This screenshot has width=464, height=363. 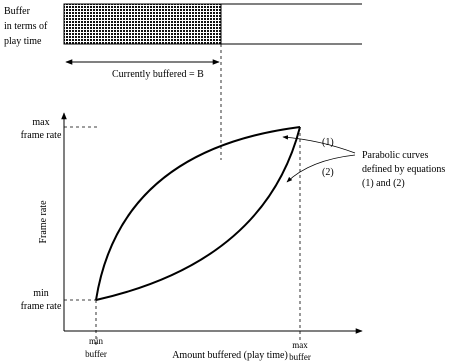 What do you see at coordinates (300, 345) in the screenshot?
I see `max-buffer-label-line-1: max` at bounding box center [300, 345].